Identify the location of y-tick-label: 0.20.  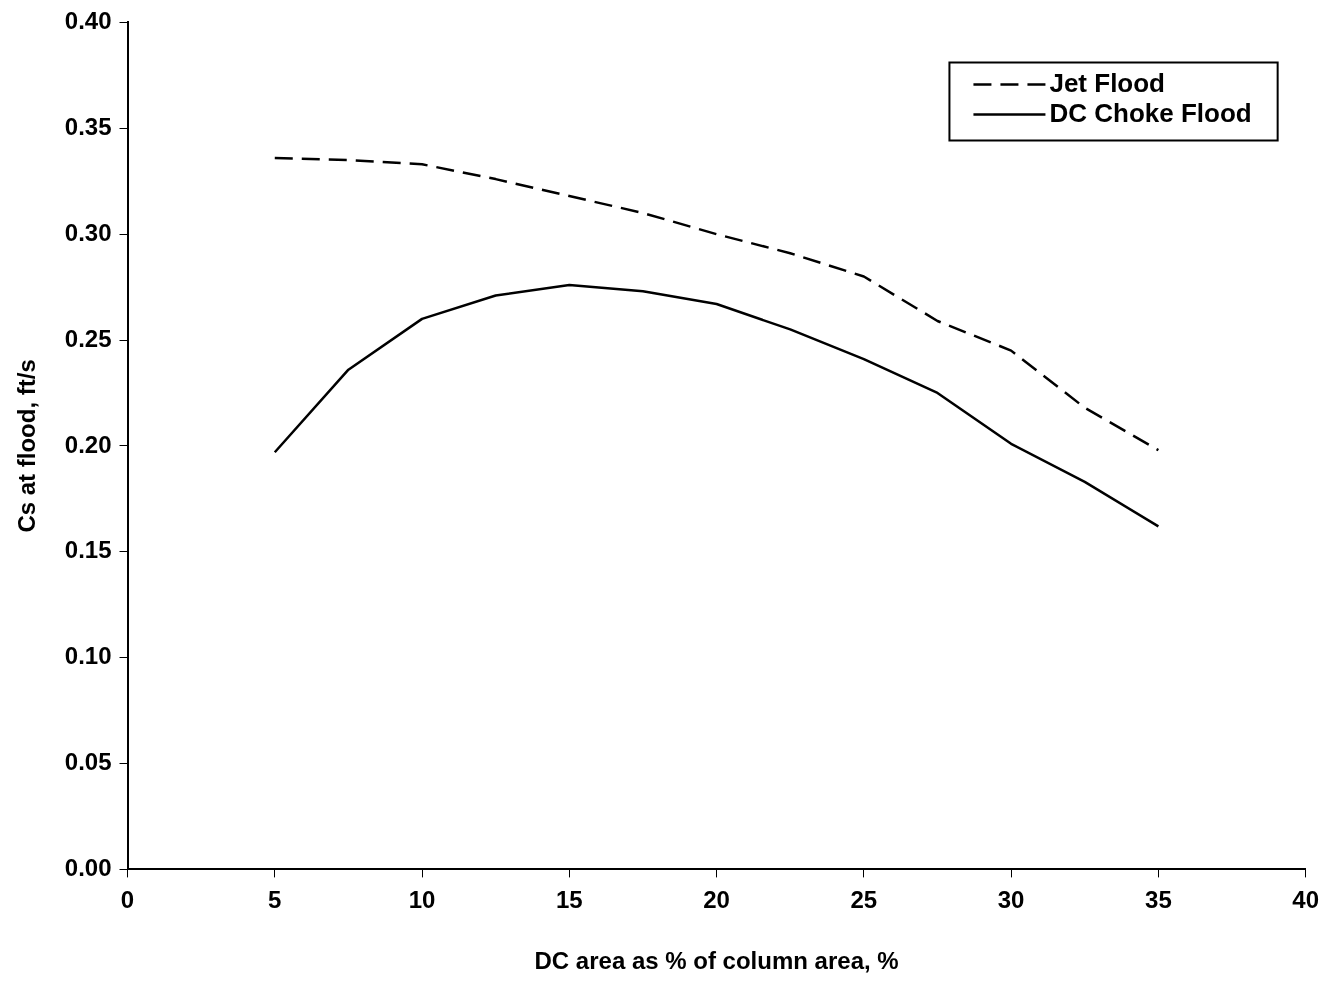
(88, 444).